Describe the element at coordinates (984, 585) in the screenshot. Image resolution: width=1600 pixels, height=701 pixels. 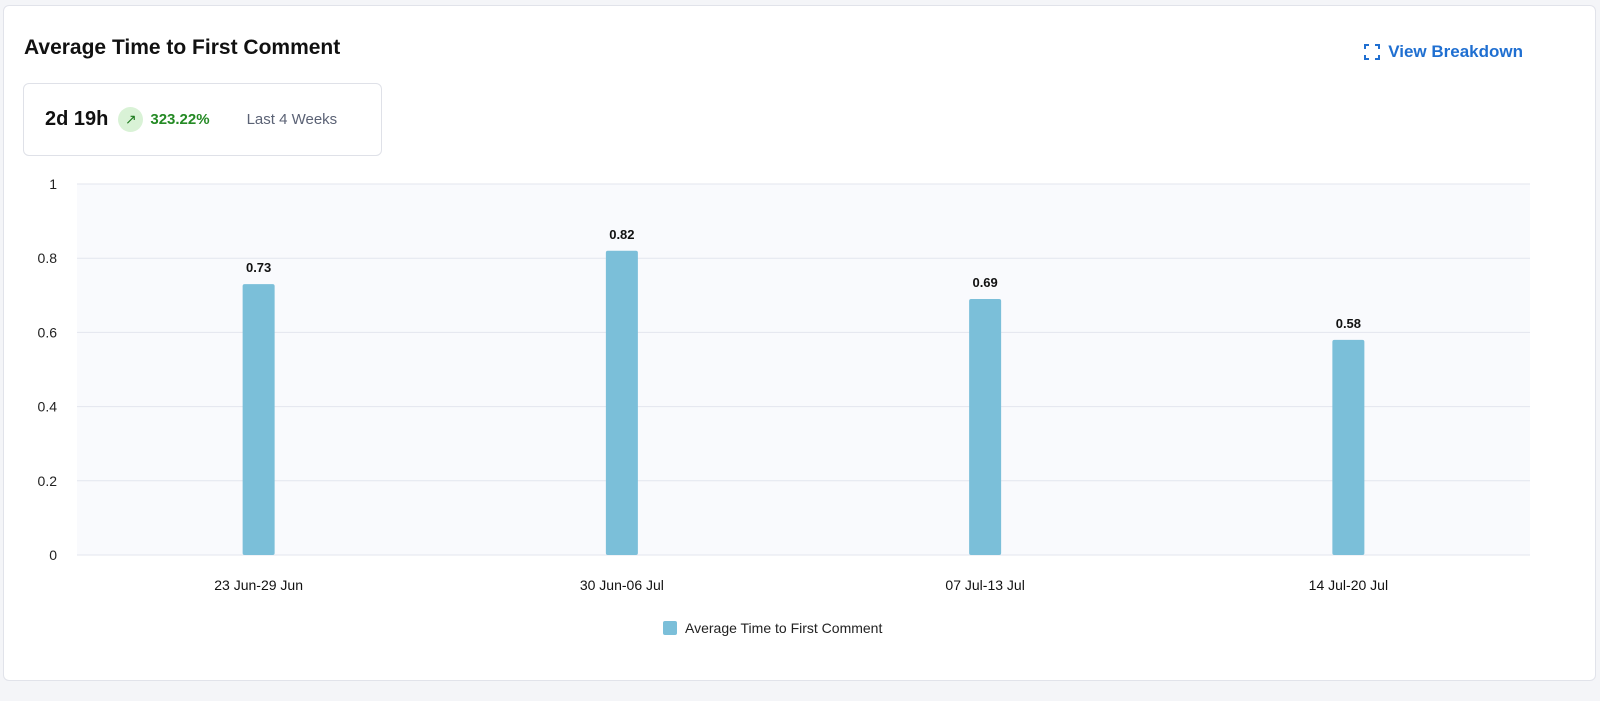
I see `x-tick-label: 07 Jul-13 Jul` at that location.